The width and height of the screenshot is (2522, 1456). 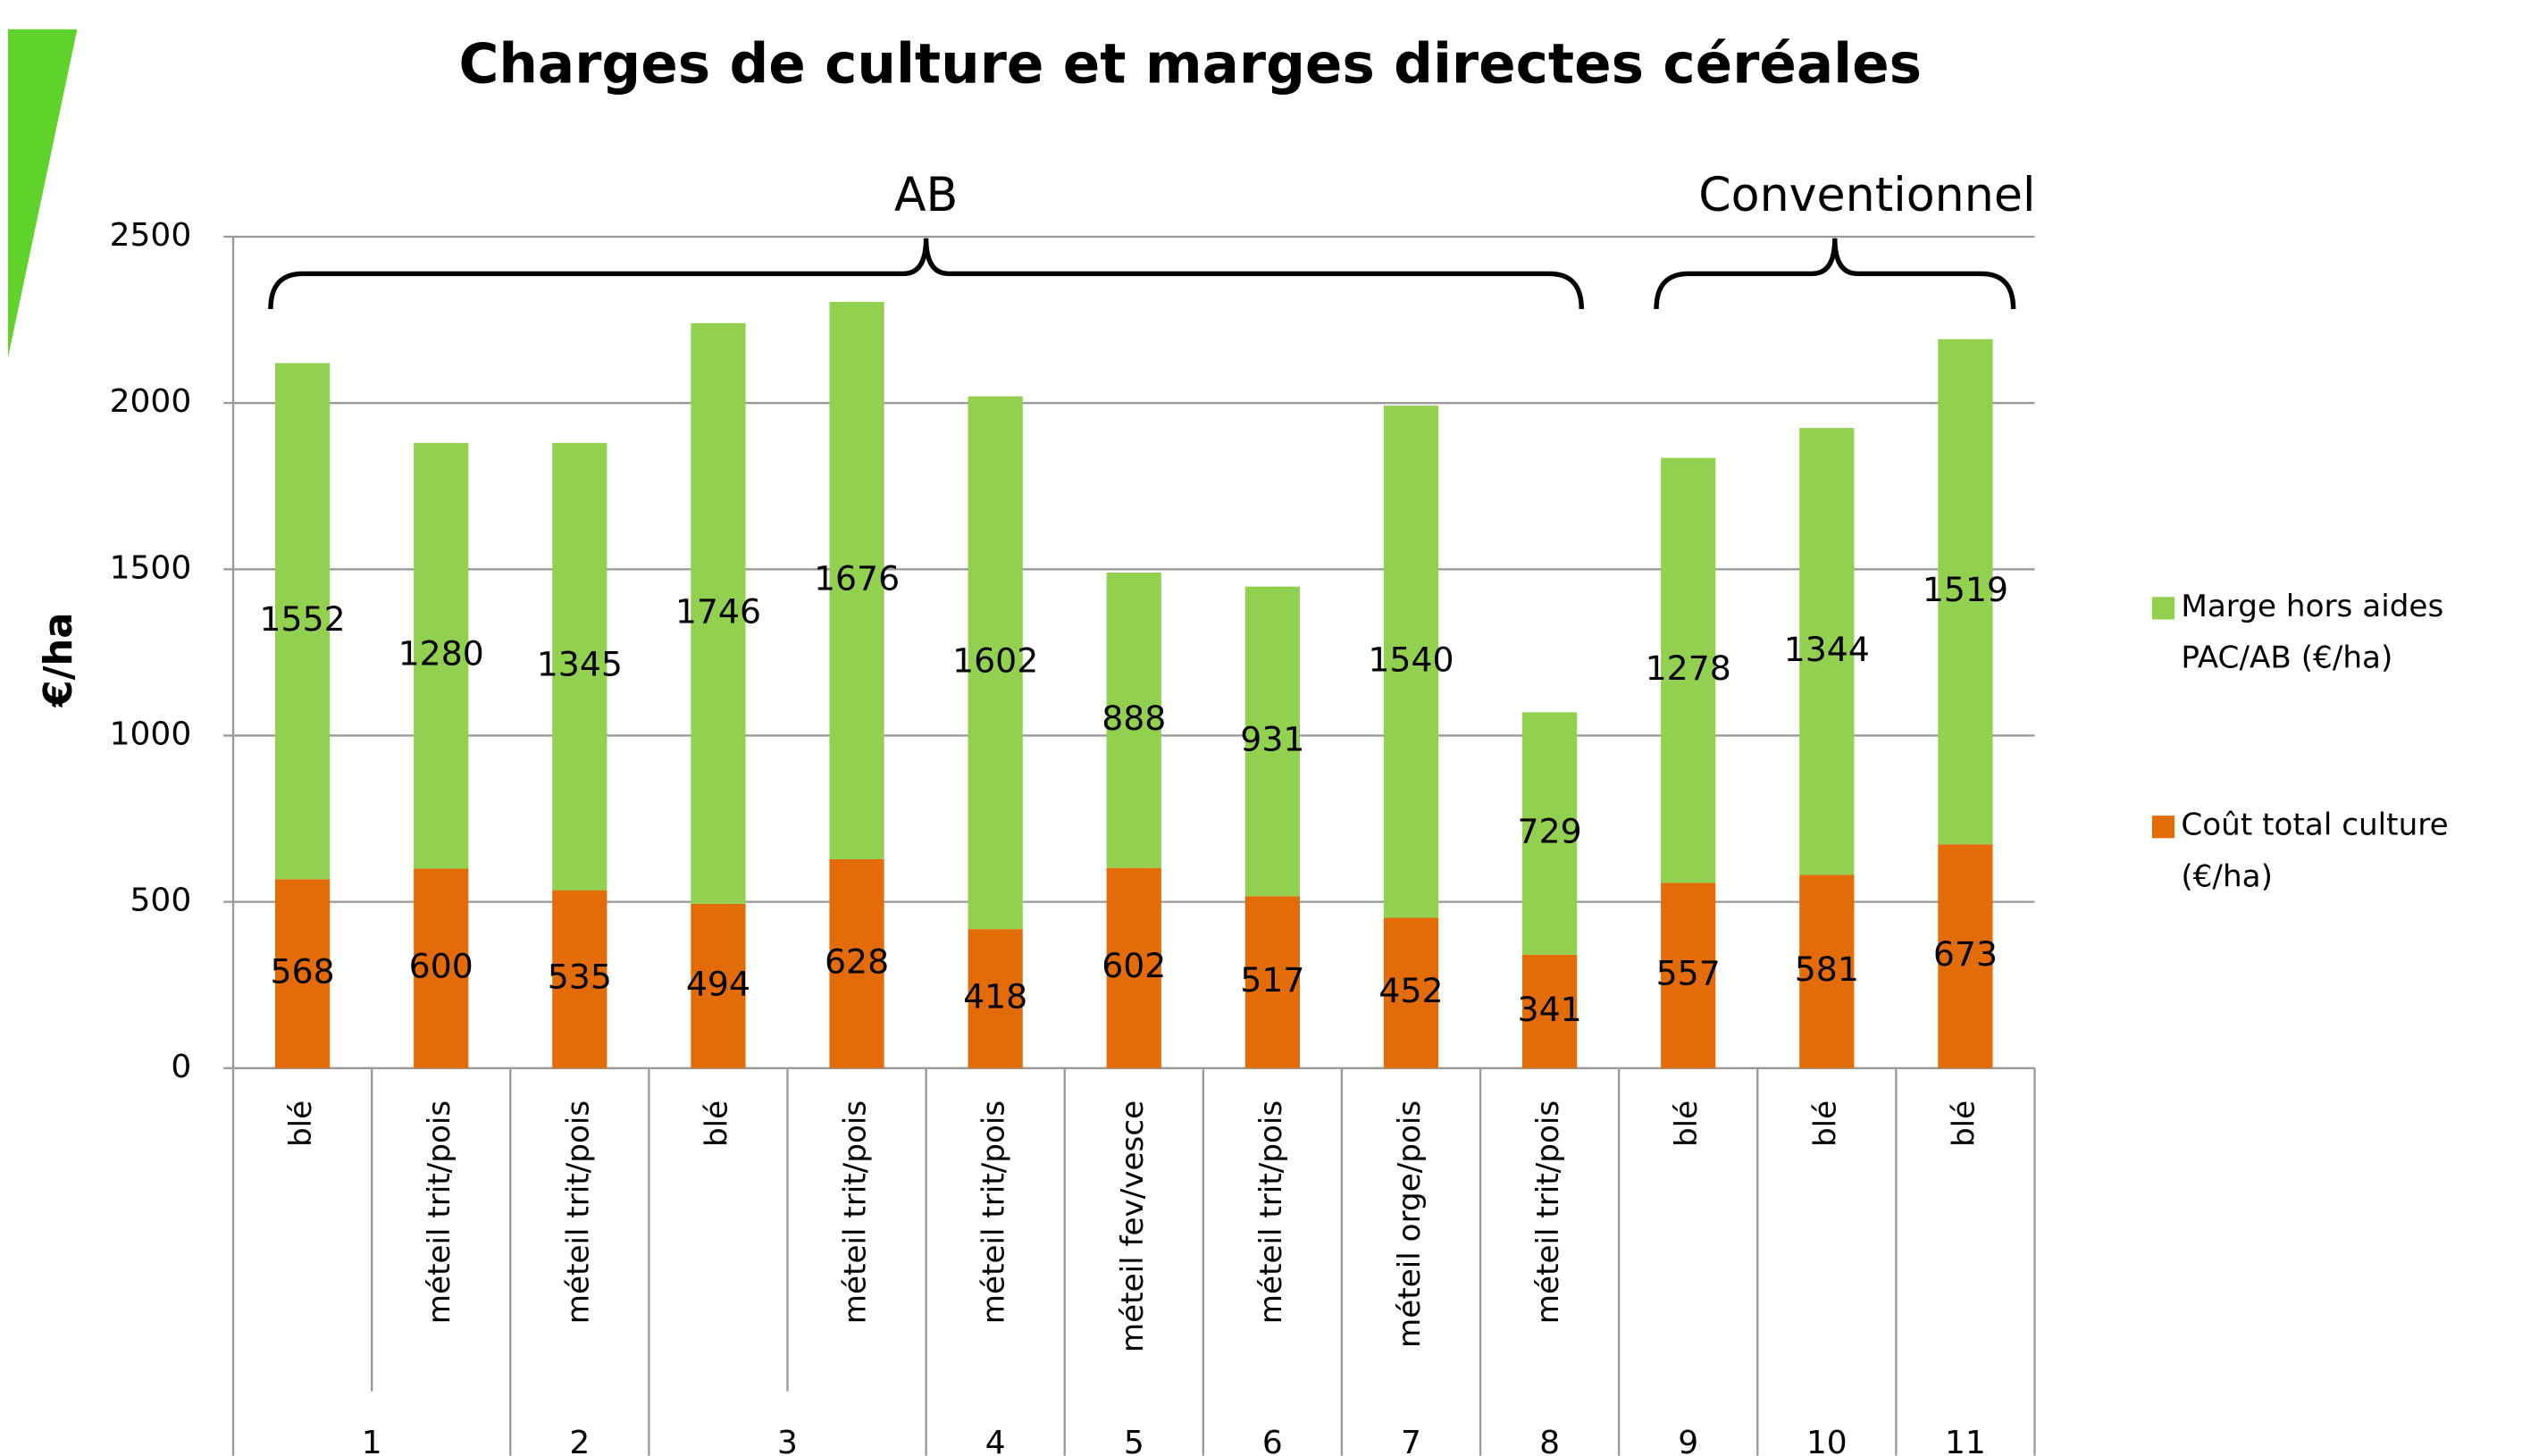 What do you see at coordinates (1410, 1224) in the screenshot?
I see `x-tick-label: méteil orge/pois` at bounding box center [1410, 1224].